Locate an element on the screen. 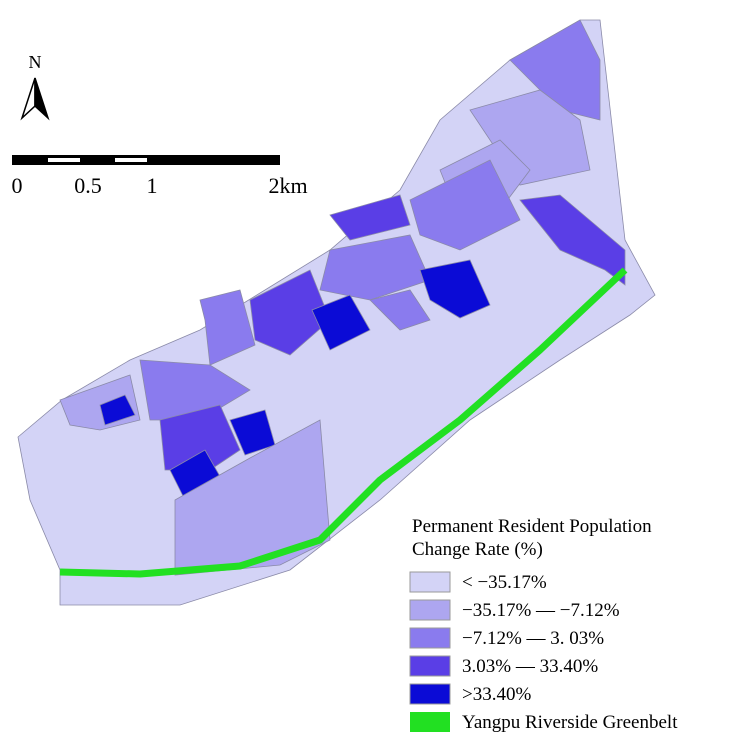 The image size is (738, 737). north-label: N is located at coordinates (35, 62).